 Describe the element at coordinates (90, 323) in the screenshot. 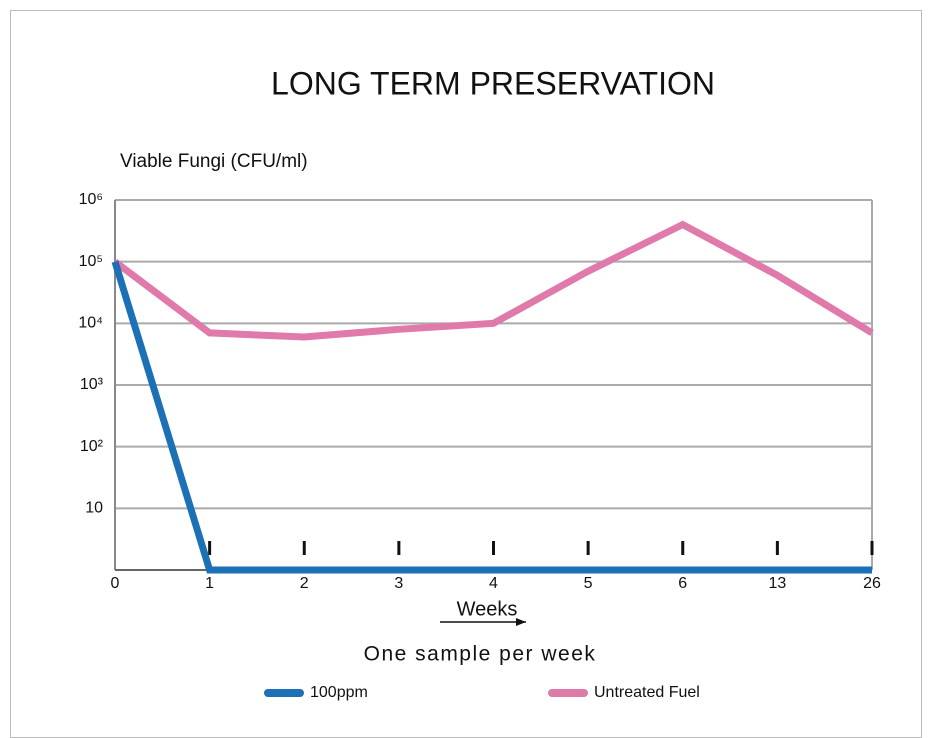

I see `y-tick-label: 10⁴` at that location.